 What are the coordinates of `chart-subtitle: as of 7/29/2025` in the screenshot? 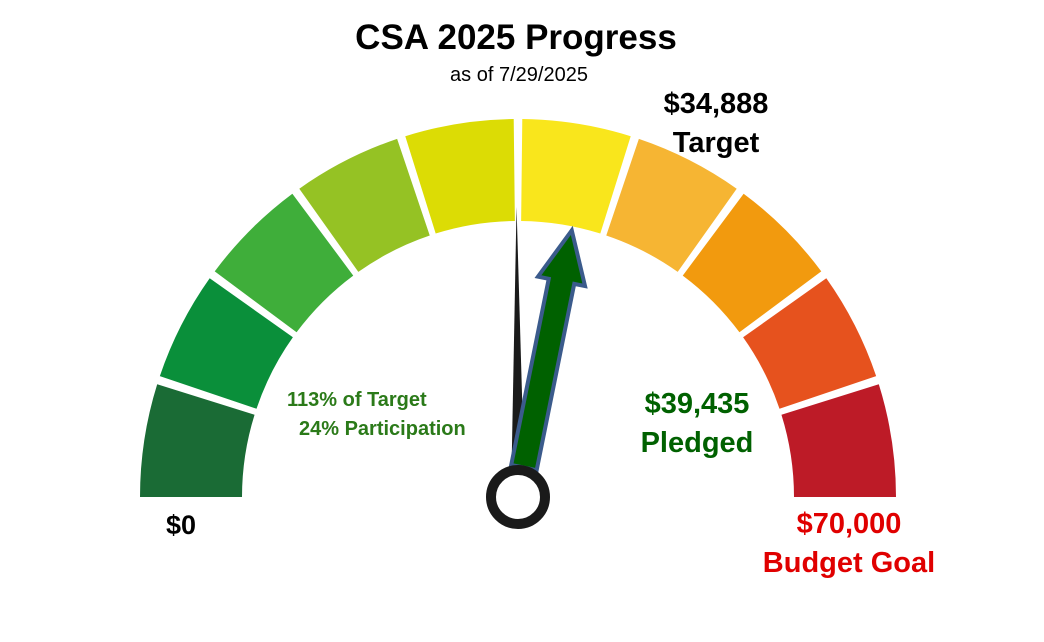 It's located at (519, 75).